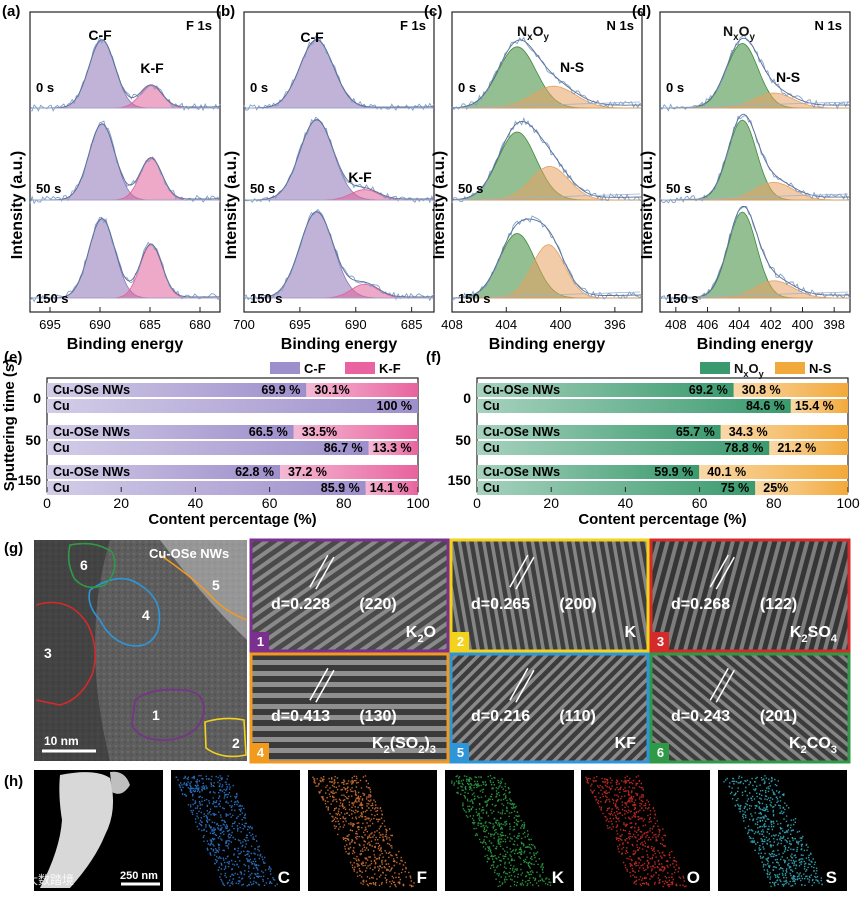  I want to click on bar-tick-label: 20, so click(551, 503).